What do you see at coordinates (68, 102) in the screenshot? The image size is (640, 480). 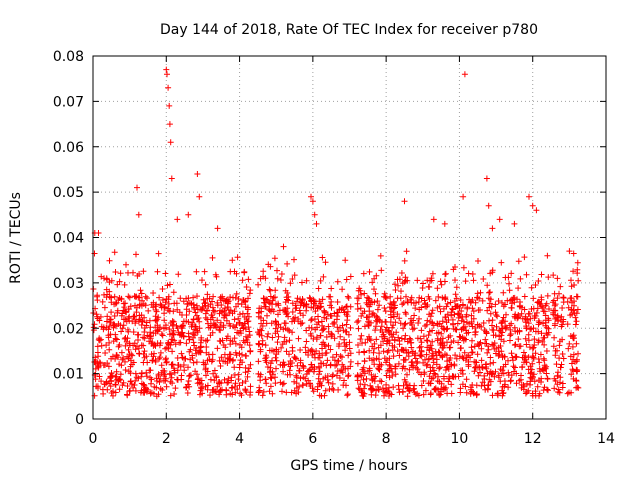 I see `y-tick-label: 0.07` at bounding box center [68, 102].